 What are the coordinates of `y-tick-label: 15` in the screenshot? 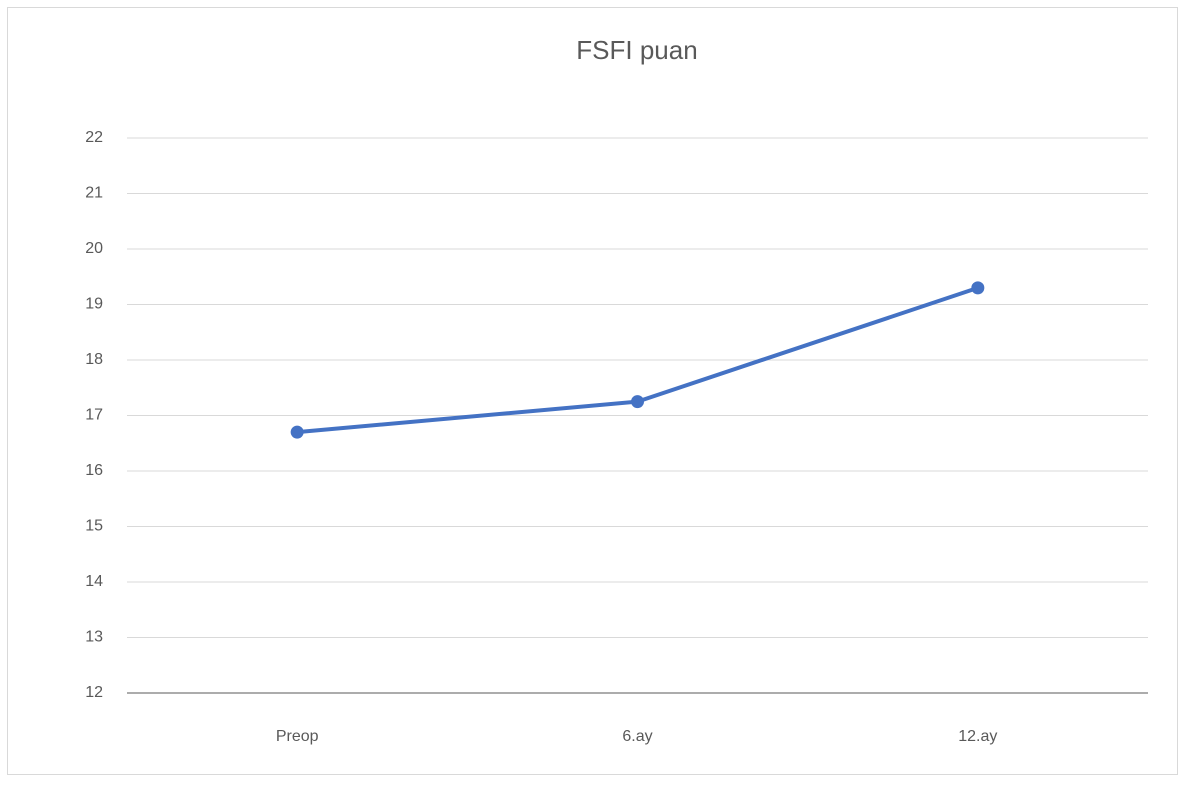 It's located at (94, 526).